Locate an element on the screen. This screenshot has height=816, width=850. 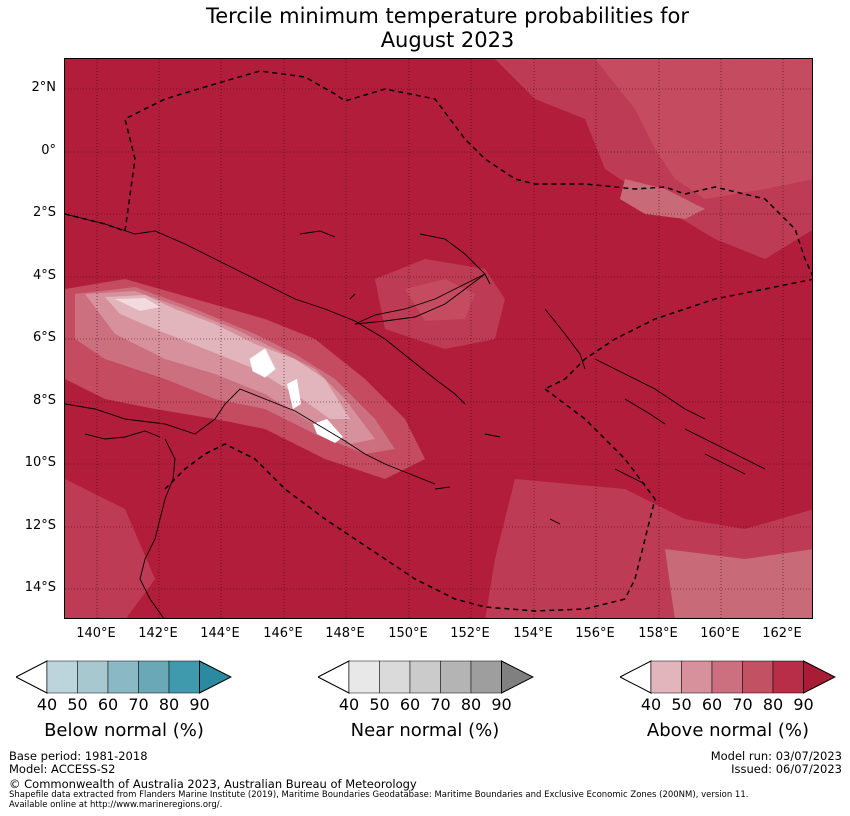
tick-above-80: 80 is located at coordinates (773, 704).